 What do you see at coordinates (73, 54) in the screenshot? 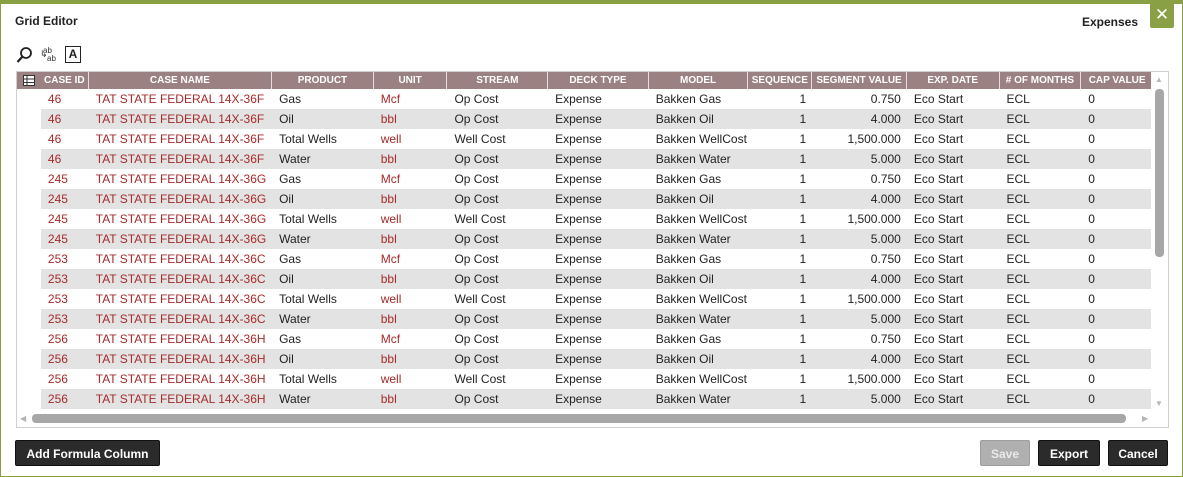
I see `font-format-button: A` at bounding box center [73, 54].